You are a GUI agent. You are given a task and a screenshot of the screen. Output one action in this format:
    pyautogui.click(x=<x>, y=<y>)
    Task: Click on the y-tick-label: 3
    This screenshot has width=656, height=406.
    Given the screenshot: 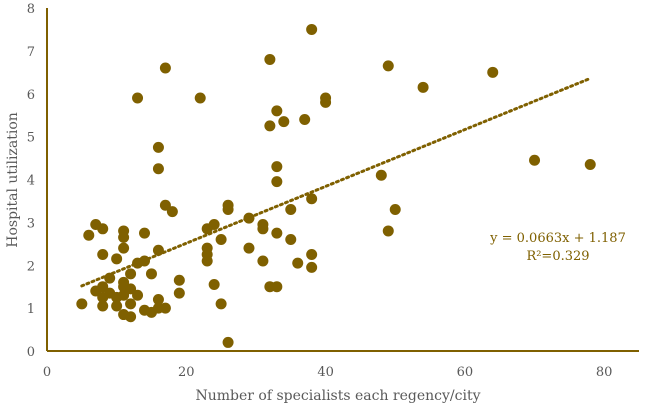 What is the action you would take?
    pyautogui.click(x=31, y=223)
    